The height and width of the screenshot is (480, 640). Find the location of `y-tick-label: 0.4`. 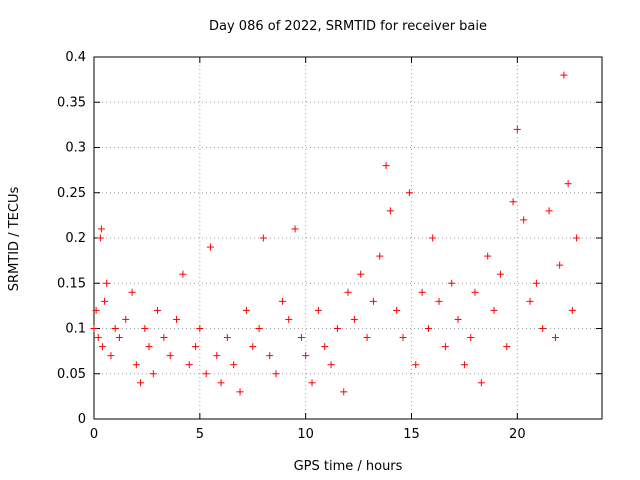

y-tick-label: 0.4 is located at coordinates (75, 57).